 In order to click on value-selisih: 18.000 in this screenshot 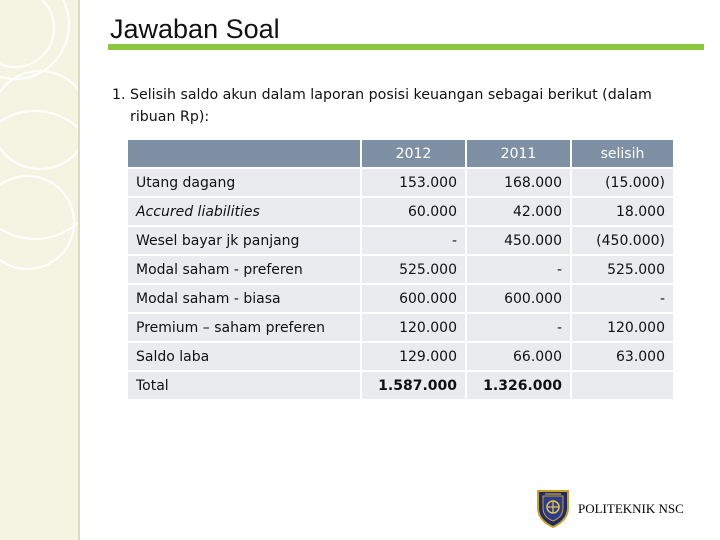, I will do `click(622, 211)`.